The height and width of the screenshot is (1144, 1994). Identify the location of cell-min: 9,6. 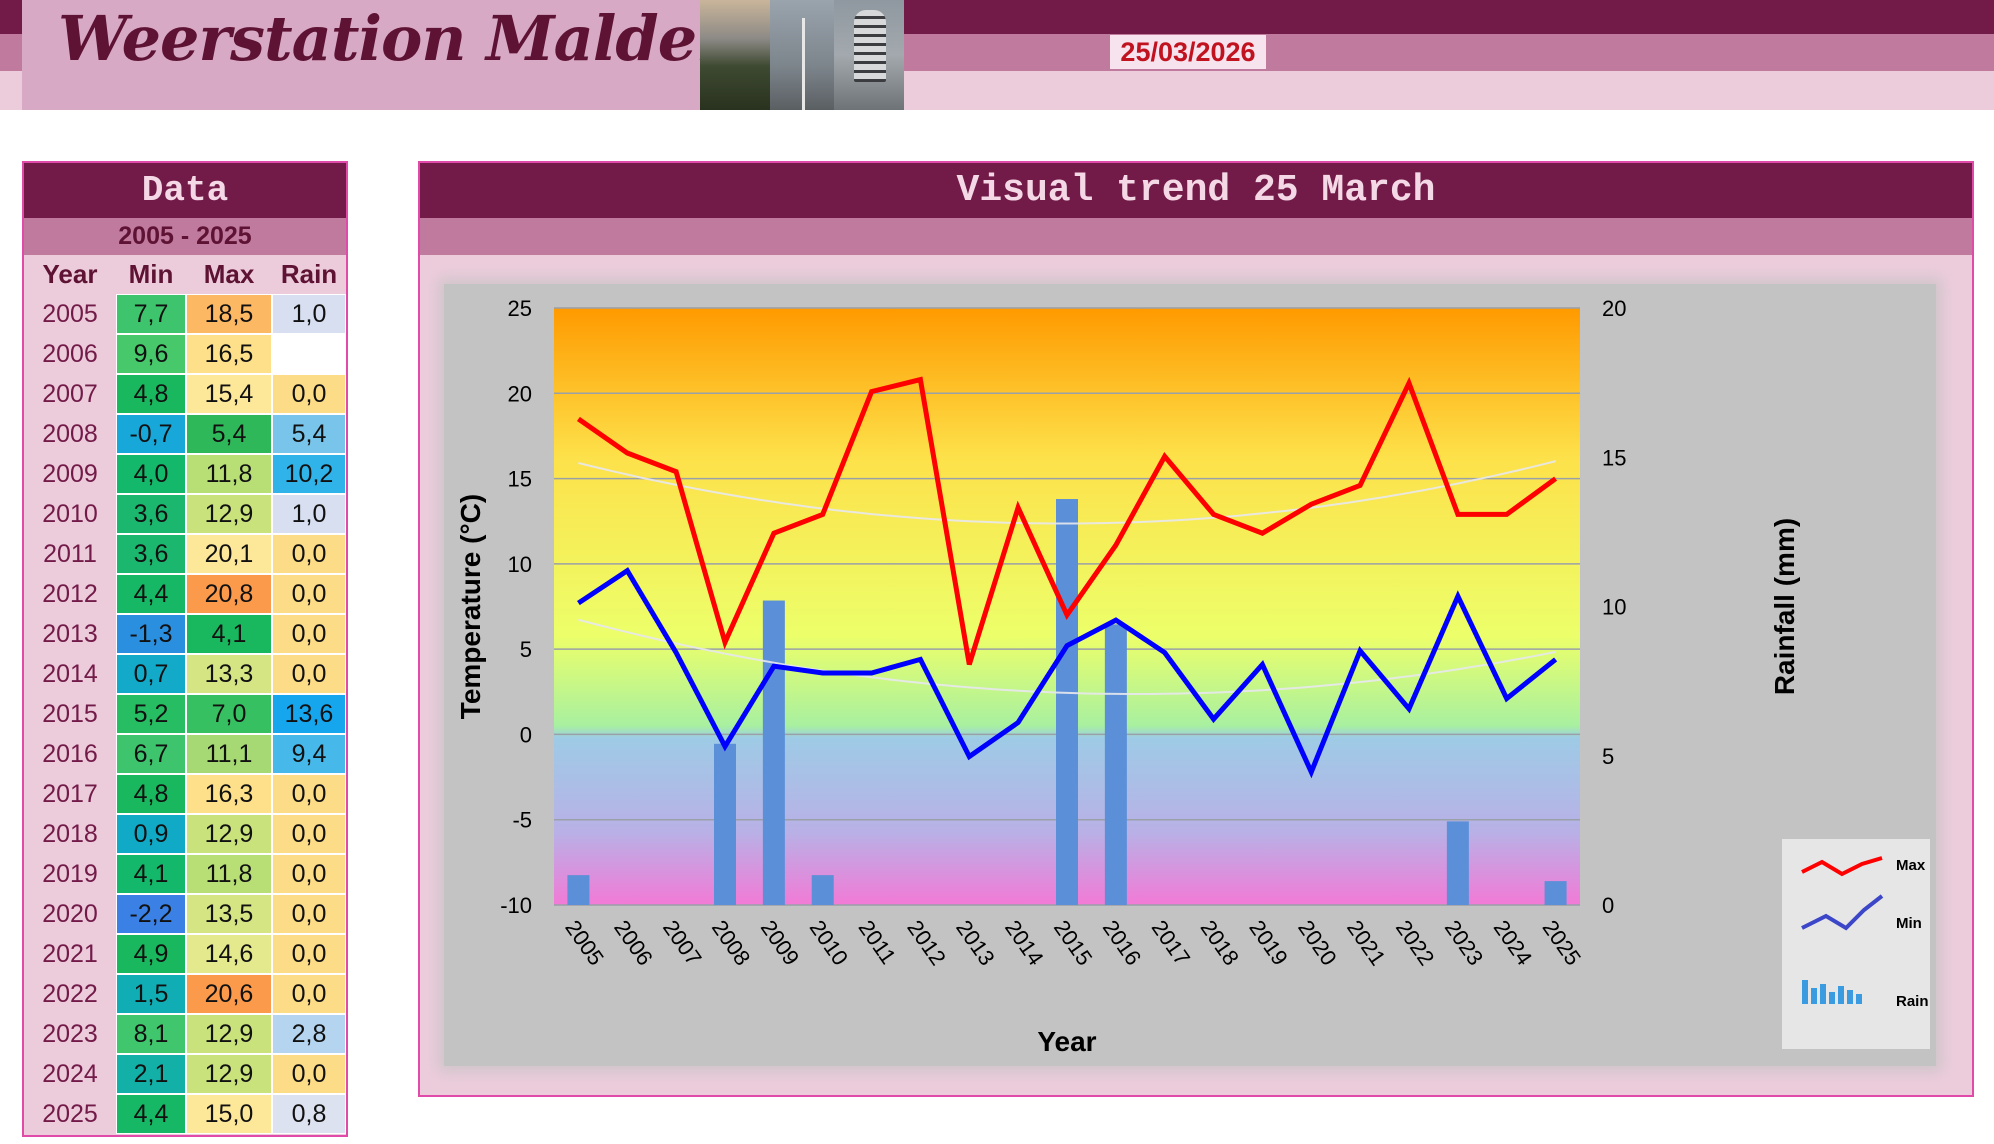
(151, 354).